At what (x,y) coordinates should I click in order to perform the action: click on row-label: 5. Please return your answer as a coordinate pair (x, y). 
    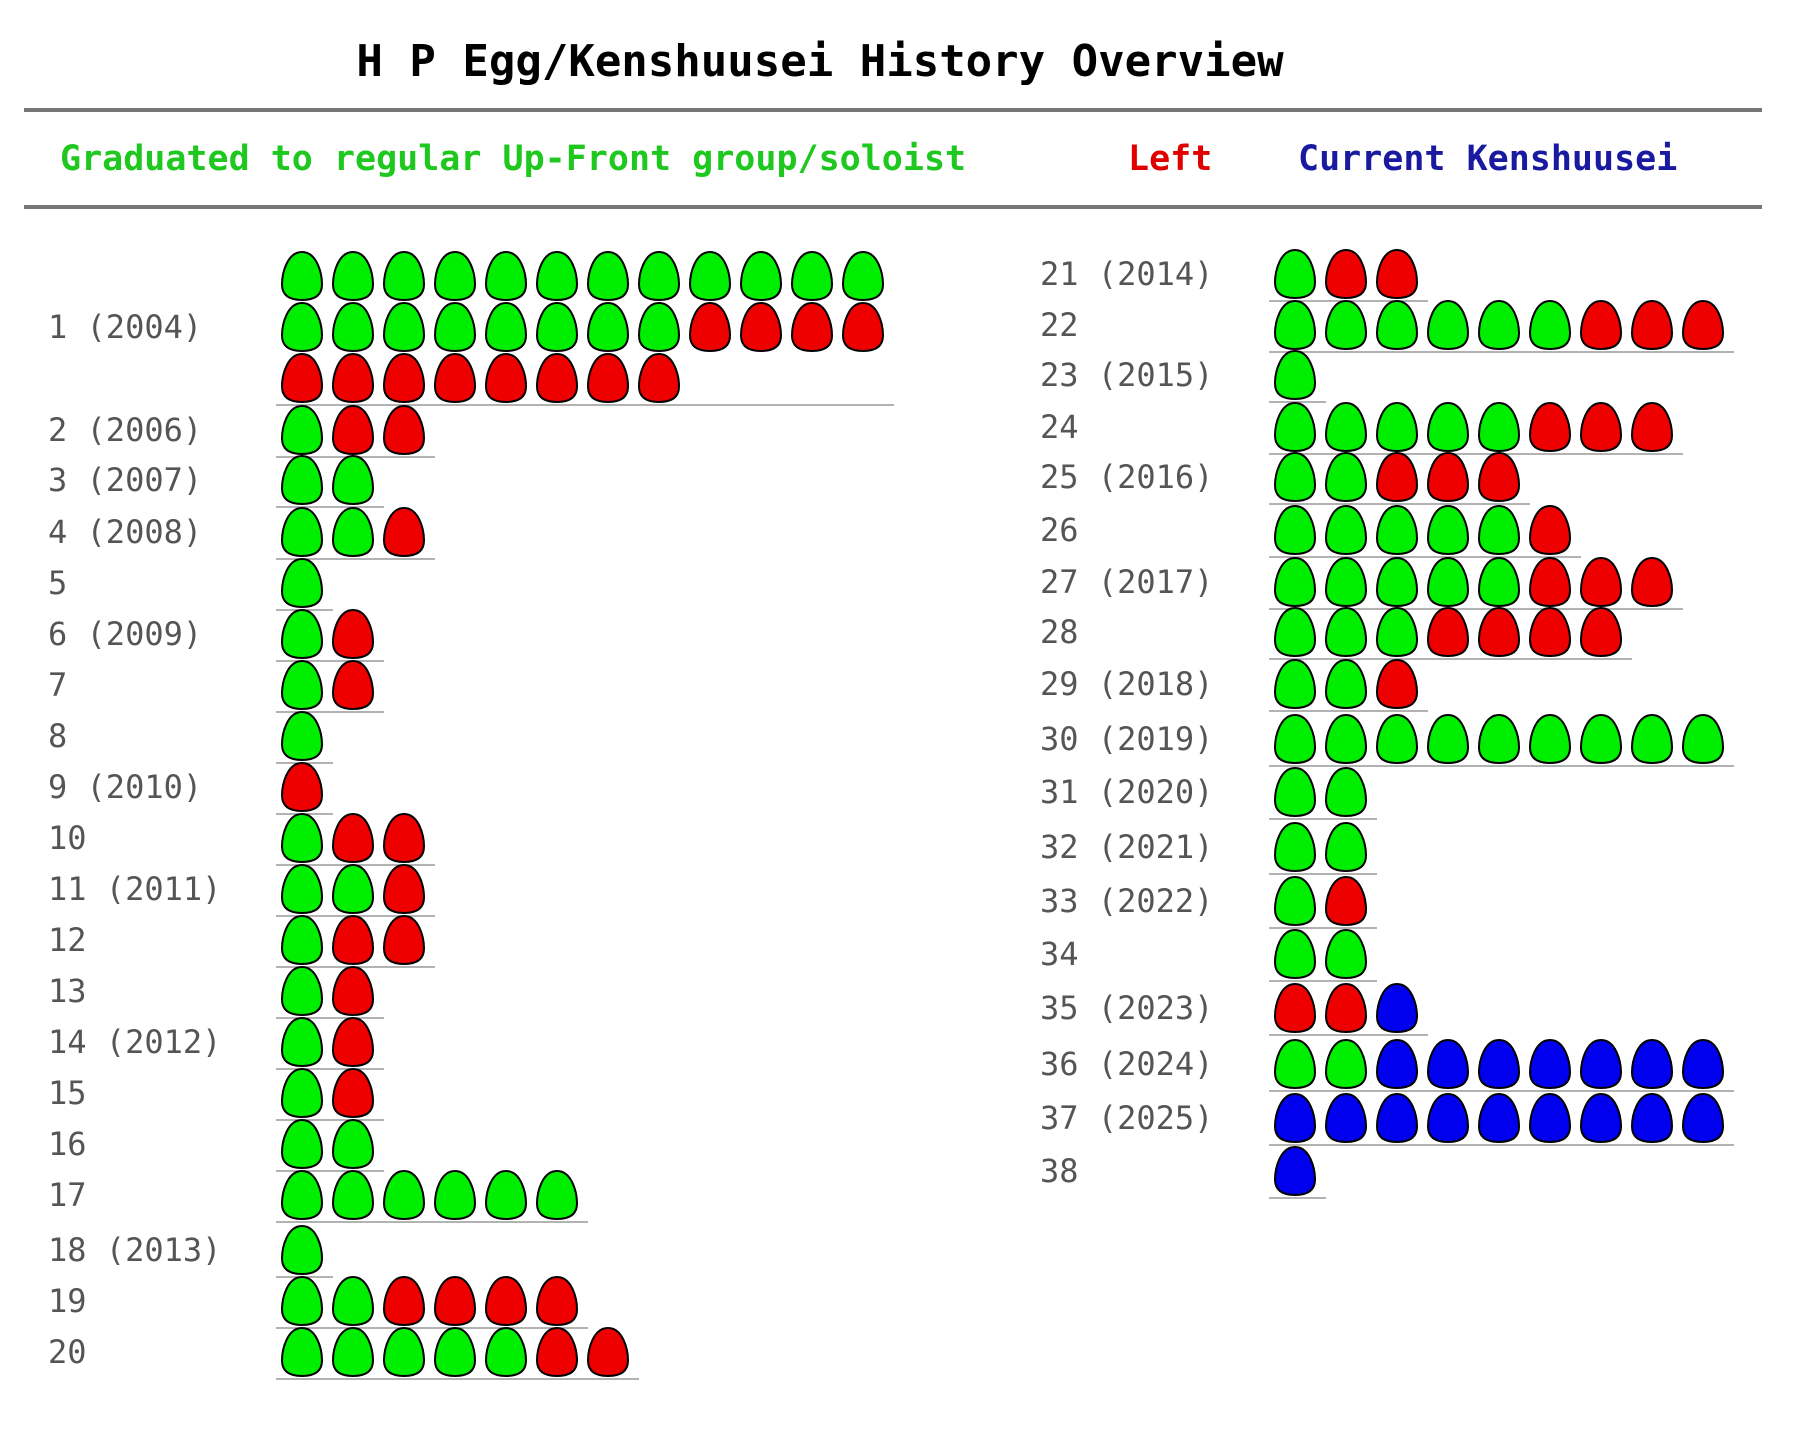
    Looking at the image, I should click on (57, 583).